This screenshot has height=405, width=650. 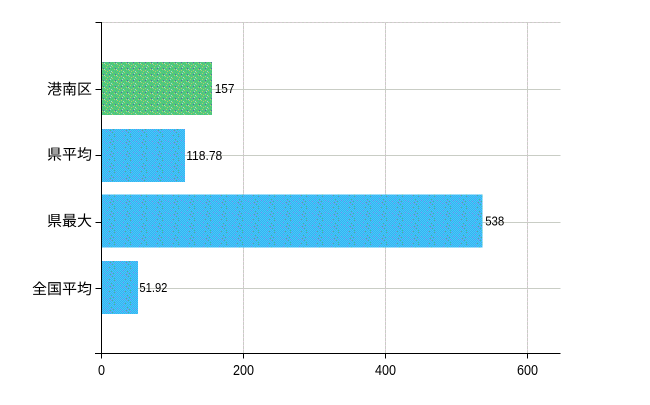 What do you see at coordinates (225, 88) in the screenshot?
I see `svg-text: 157` at bounding box center [225, 88].